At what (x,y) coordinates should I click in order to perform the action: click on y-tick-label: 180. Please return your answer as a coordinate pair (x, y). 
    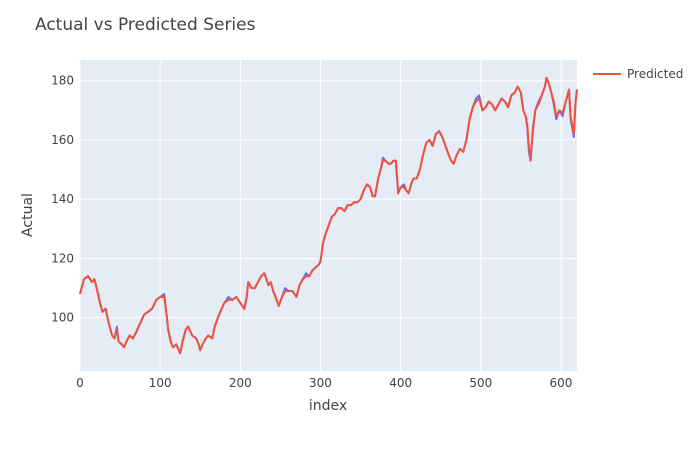
    Looking at the image, I should click on (62, 81).